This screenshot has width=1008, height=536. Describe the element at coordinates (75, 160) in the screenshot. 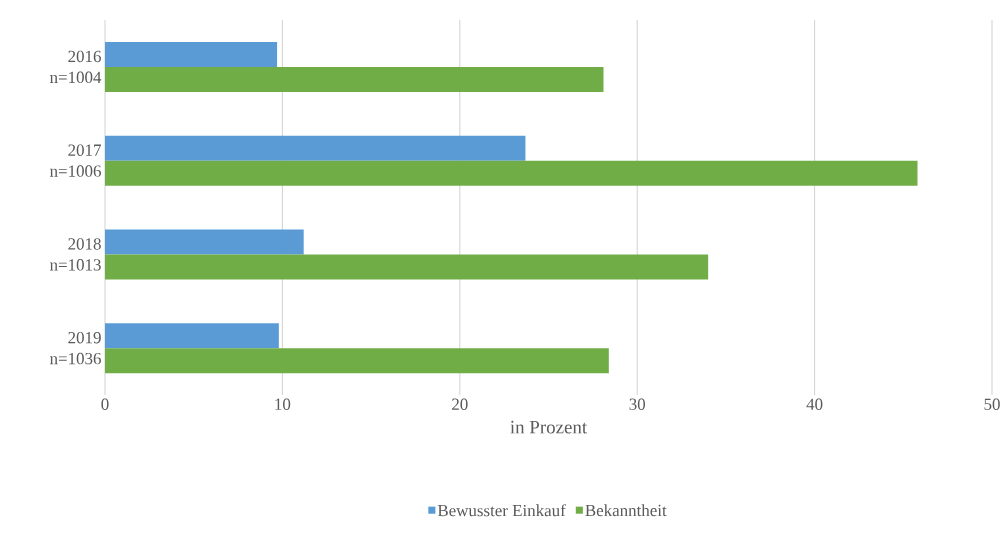

I see `y-tick-label: 2017 n=1006` at that location.